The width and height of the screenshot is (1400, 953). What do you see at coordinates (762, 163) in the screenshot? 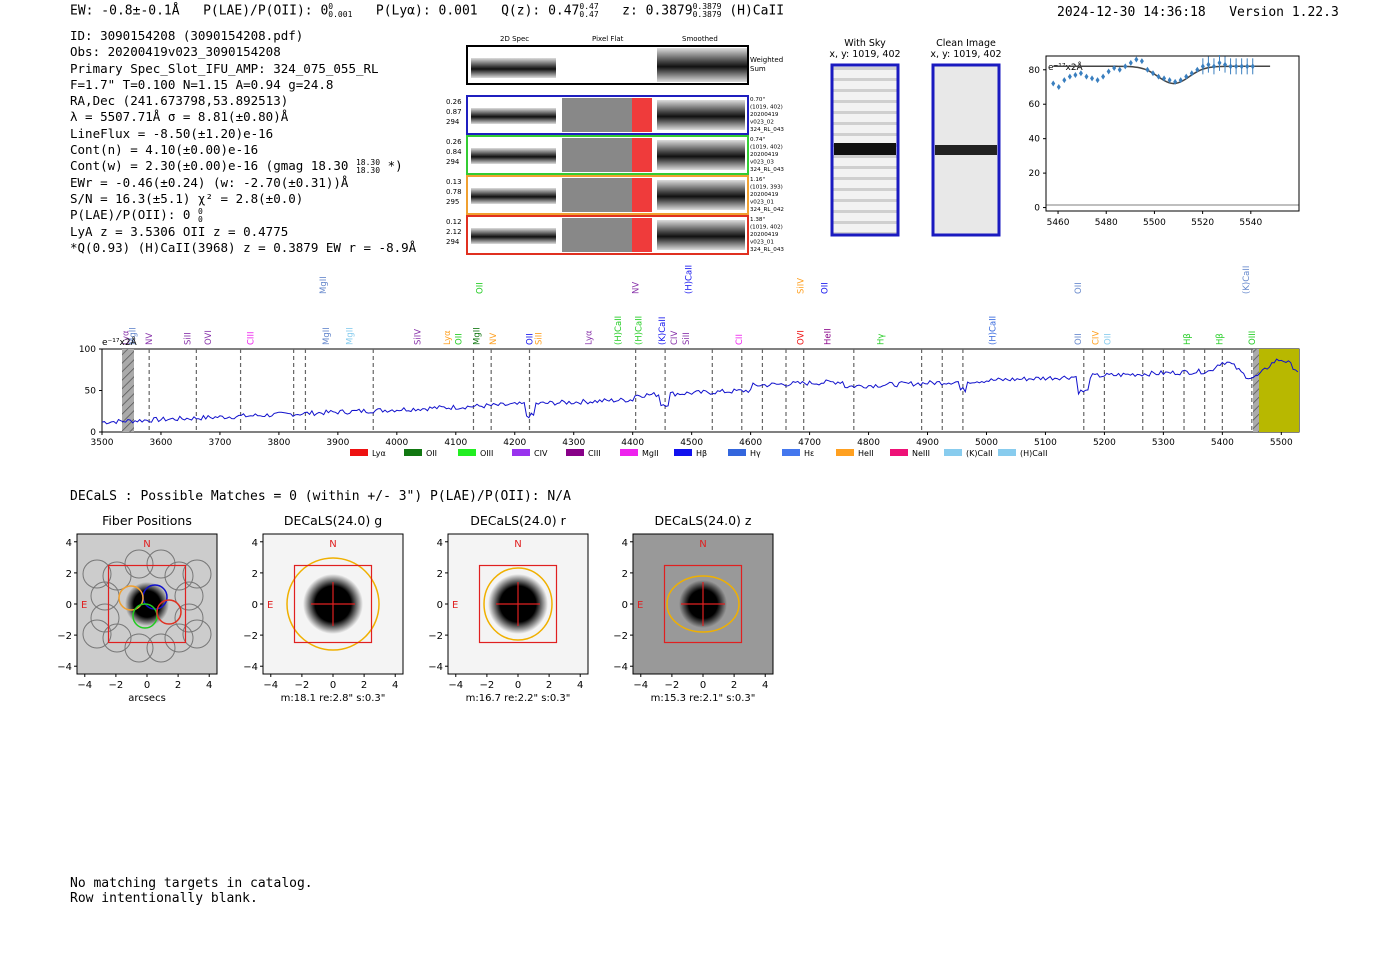
I see `cutout-row-right-2-4: v023_03` at bounding box center [762, 163].